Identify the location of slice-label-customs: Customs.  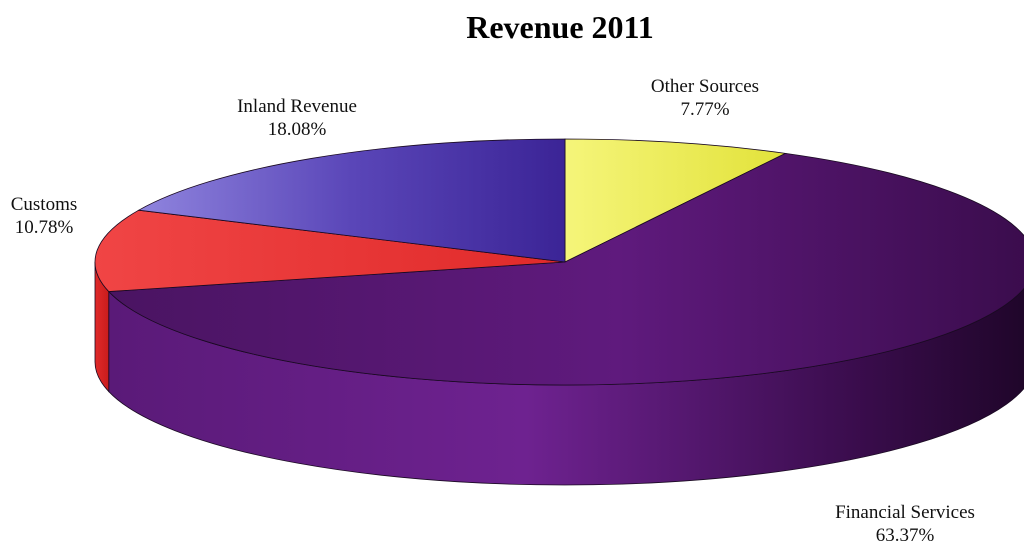
(44, 204).